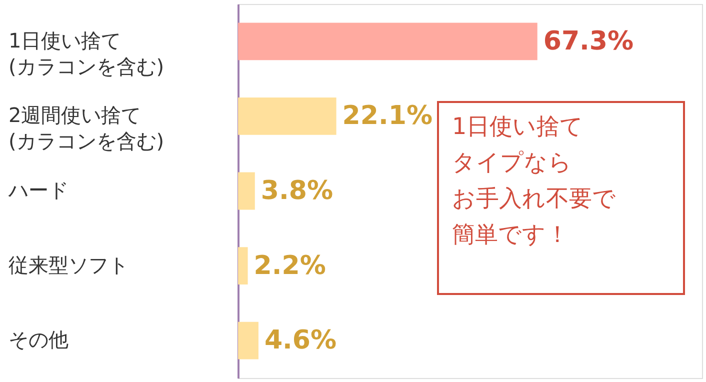 The width and height of the screenshot is (706, 382). I want to click on data-label: 22.1%, so click(387, 116).